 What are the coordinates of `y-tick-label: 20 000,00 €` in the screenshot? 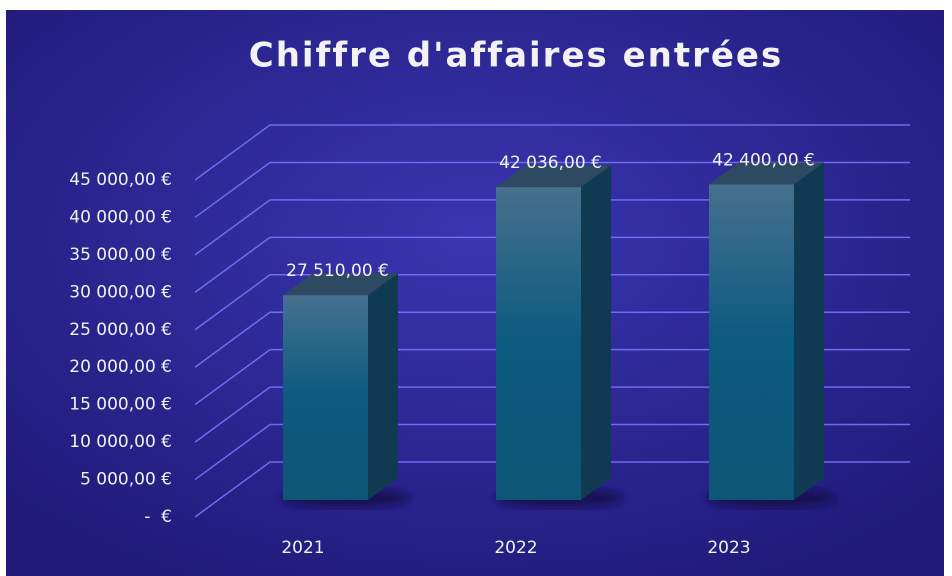 It's located at (120, 367).